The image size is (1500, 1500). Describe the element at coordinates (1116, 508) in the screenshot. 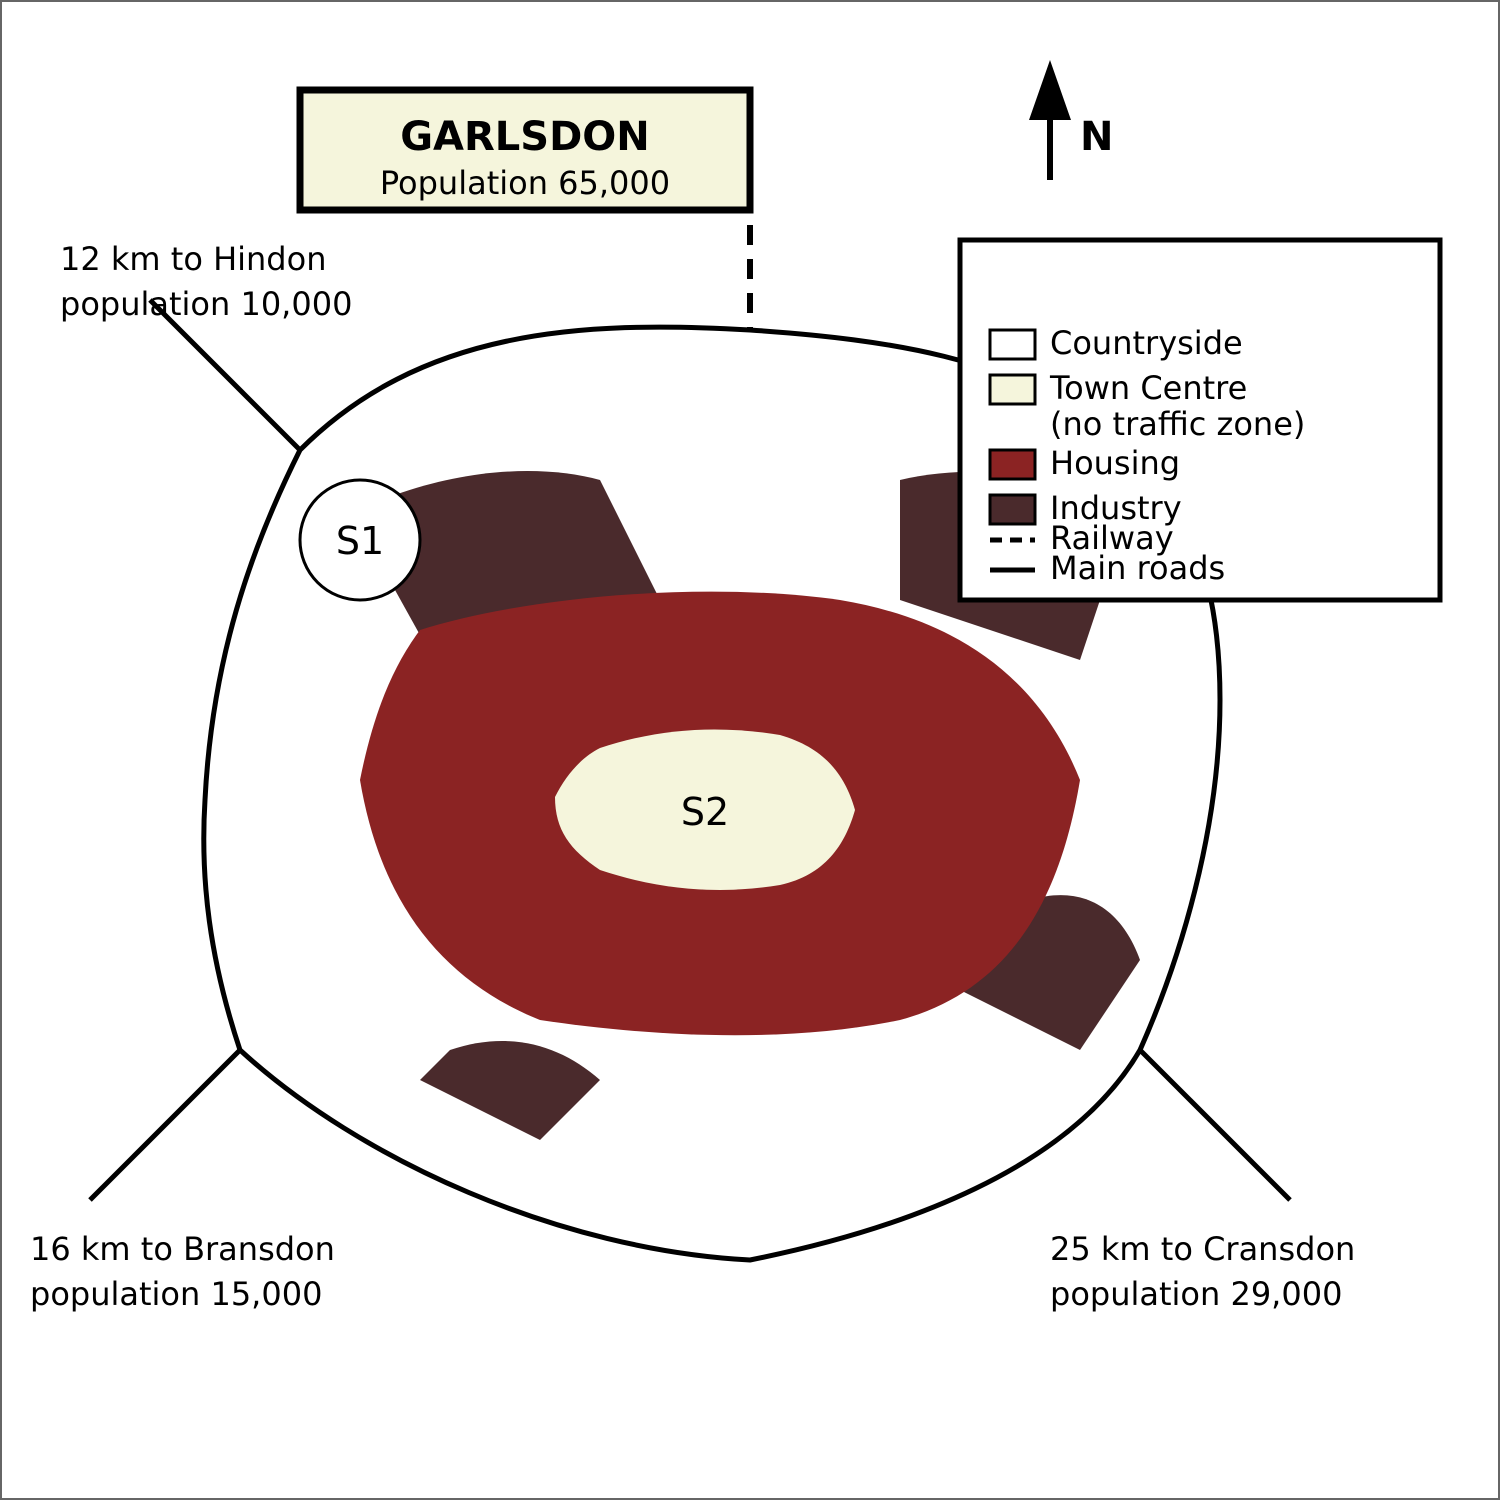

I see `legend-label-industry: Industry` at that location.